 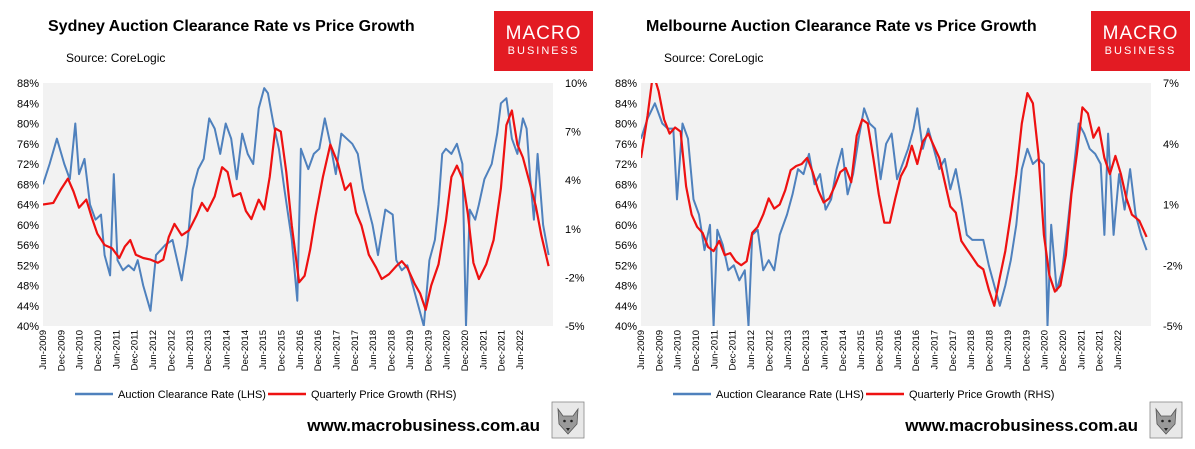 What do you see at coordinates (28, 185) in the screenshot?
I see `y-left-tick: 68%` at bounding box center [28, 185].